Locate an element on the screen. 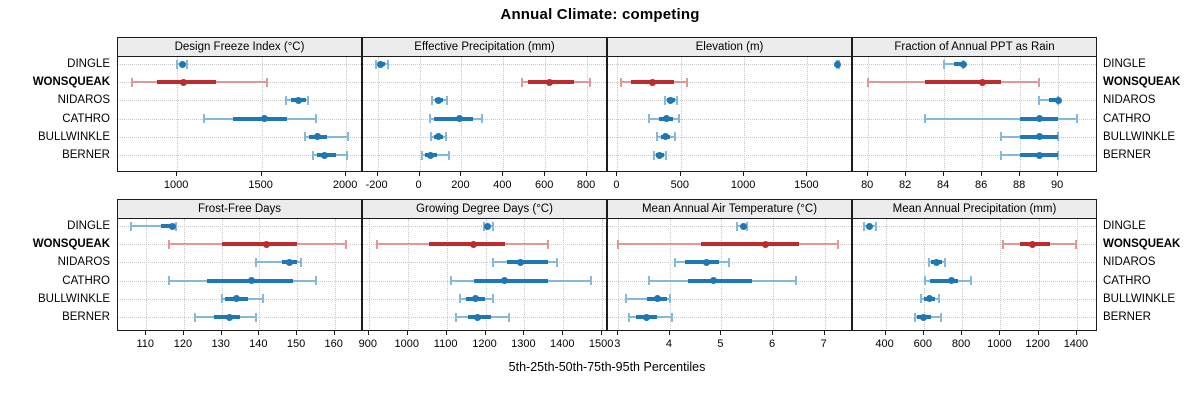 The width and height of the screenshot is (1200, 400). axis-tick-label: 6 is located at coordinates (772, 344).